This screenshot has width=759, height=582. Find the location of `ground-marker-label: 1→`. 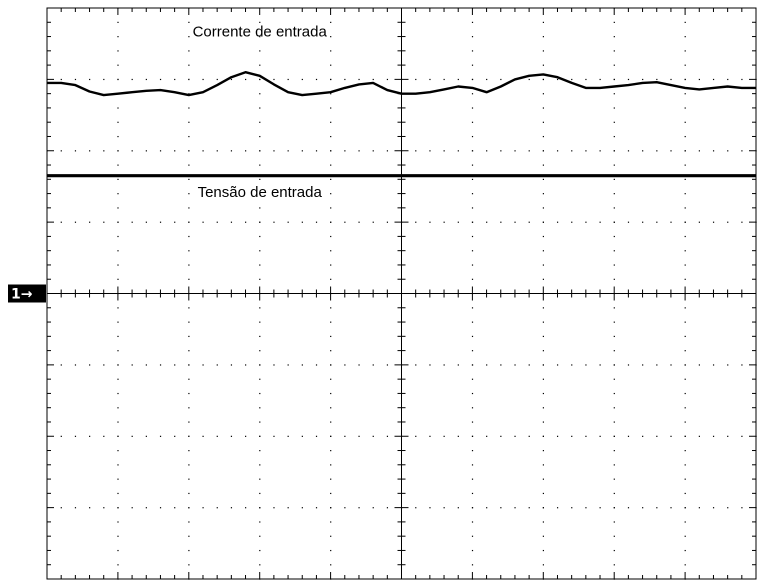

ground-marker-label: 1→ is located at coordinates (22, 295).